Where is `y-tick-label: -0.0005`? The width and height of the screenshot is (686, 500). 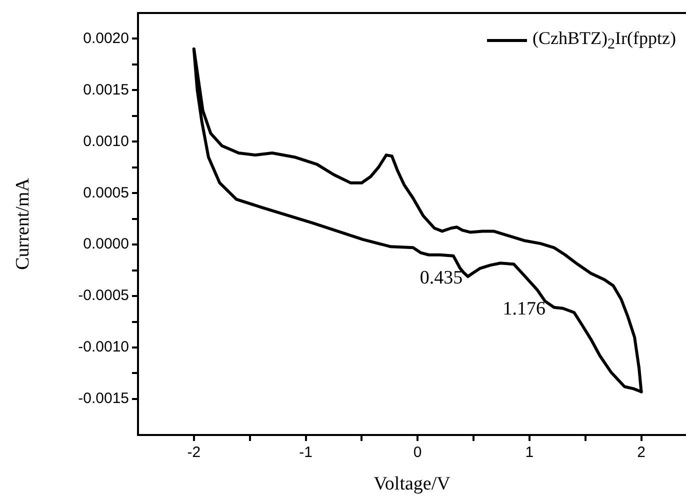 y-tick-label: -0.0005 is located at coordinates (103, 295).